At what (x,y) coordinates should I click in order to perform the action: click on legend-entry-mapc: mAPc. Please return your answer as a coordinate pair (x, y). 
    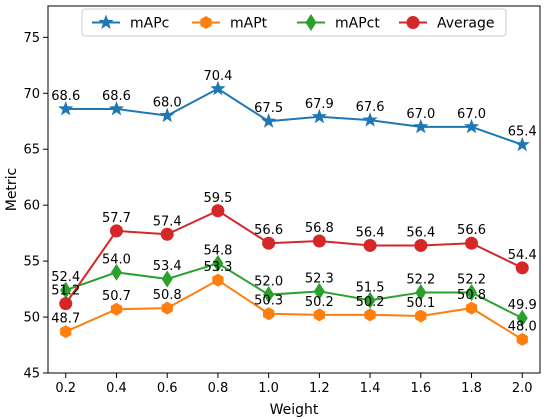
    Looking at the image, I should click on (130, 23).